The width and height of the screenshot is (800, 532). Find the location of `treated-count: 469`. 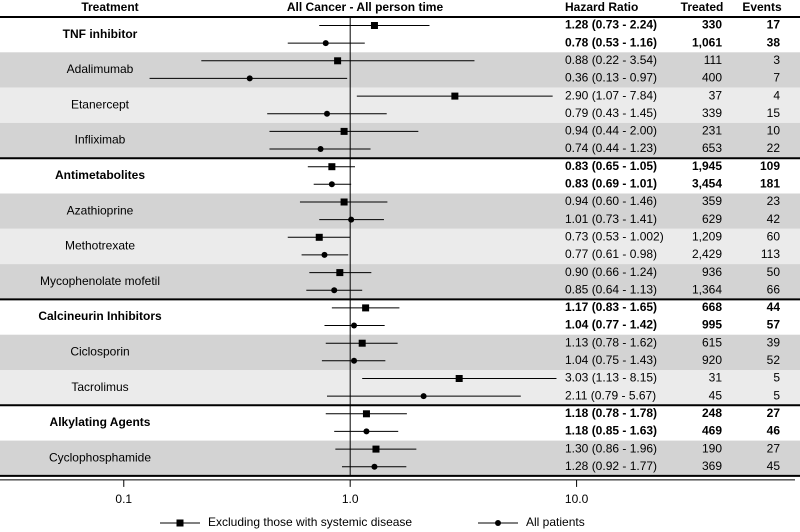

treated-count: 469 is located at coordinates (712, 431).